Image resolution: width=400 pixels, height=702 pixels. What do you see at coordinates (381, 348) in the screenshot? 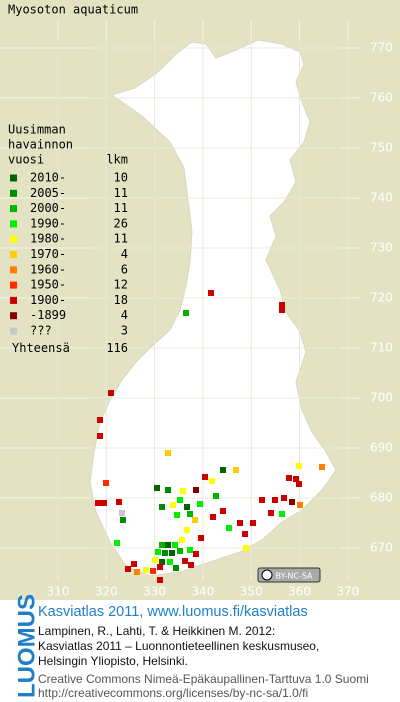
I see `y-grid-label: 710` at bounding box center [381, 348].